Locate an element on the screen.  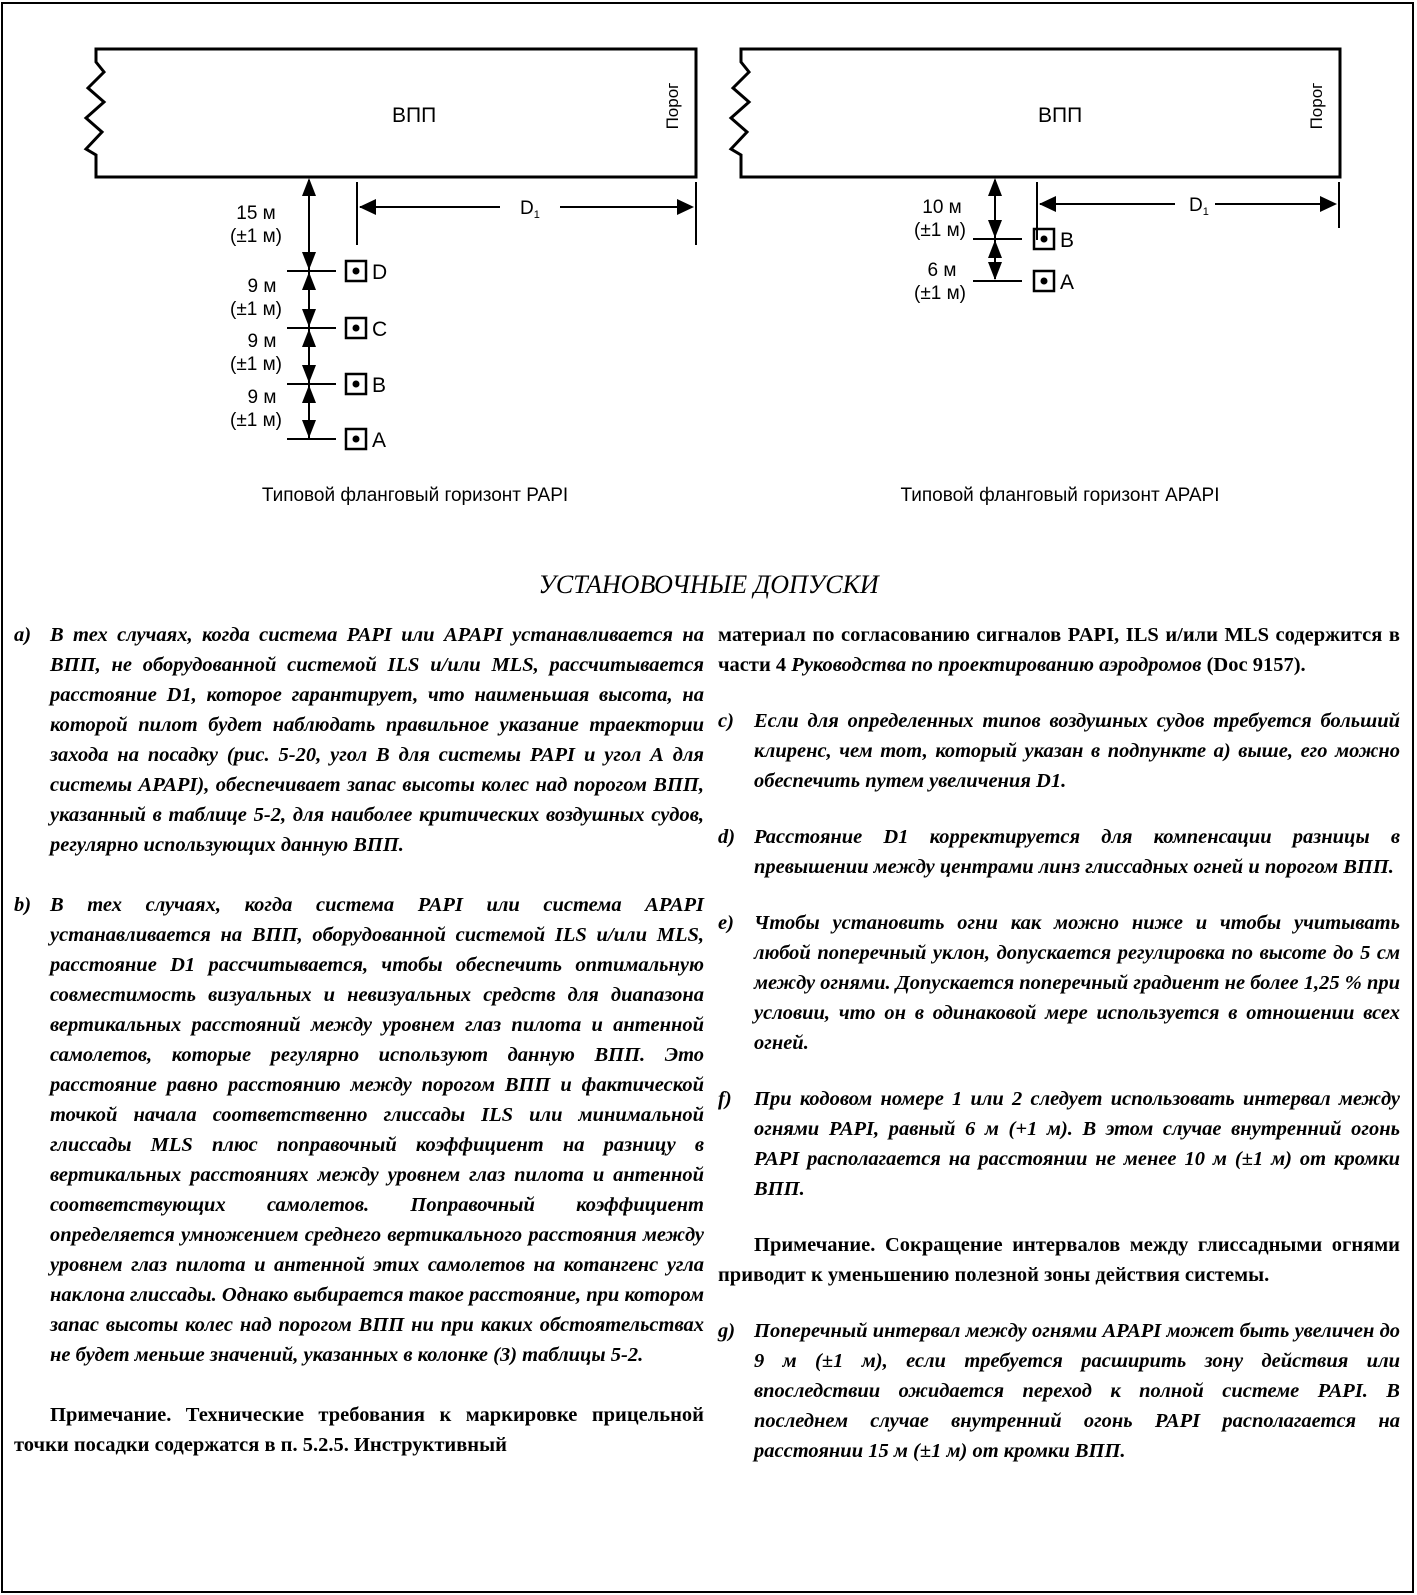
item-f-label: f) is located at coordinates (736, 1144).